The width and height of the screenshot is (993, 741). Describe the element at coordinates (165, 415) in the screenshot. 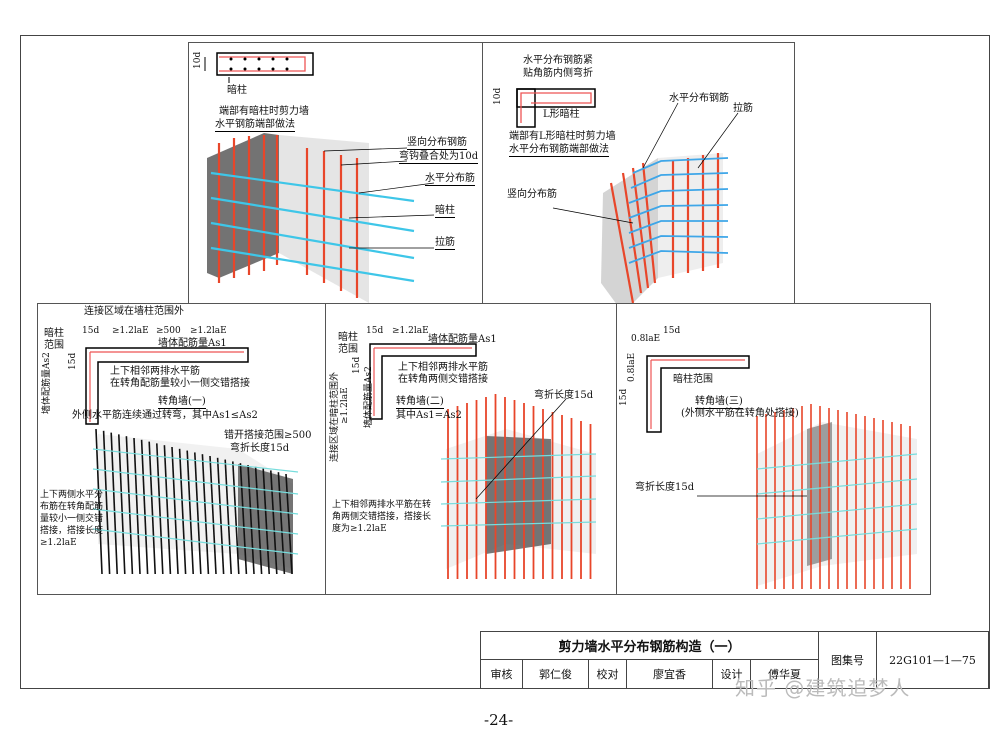

I see `caption-sub: 外侧水平筋连续通过转弯，其中As1≤As2` at that location.